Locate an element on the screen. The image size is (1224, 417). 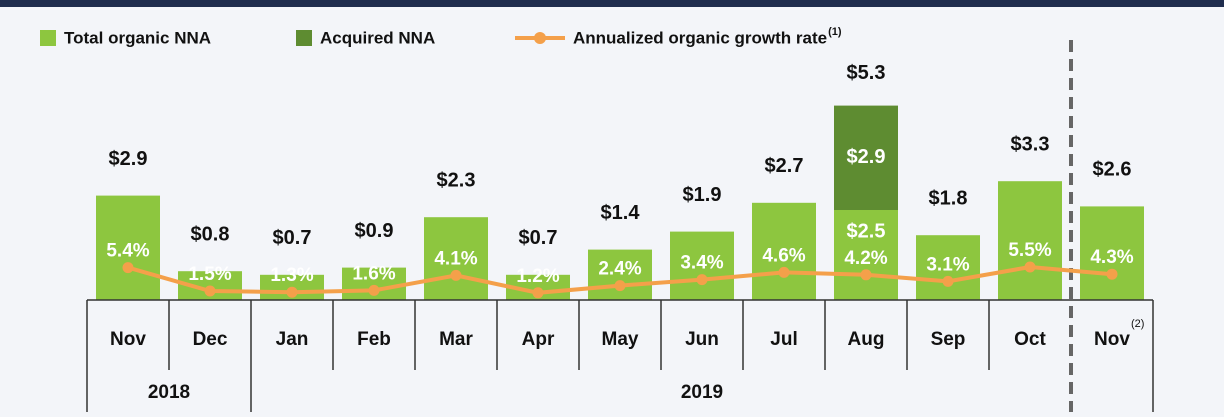
bar-label: $3.3 is located at coordinates (1030, 144).